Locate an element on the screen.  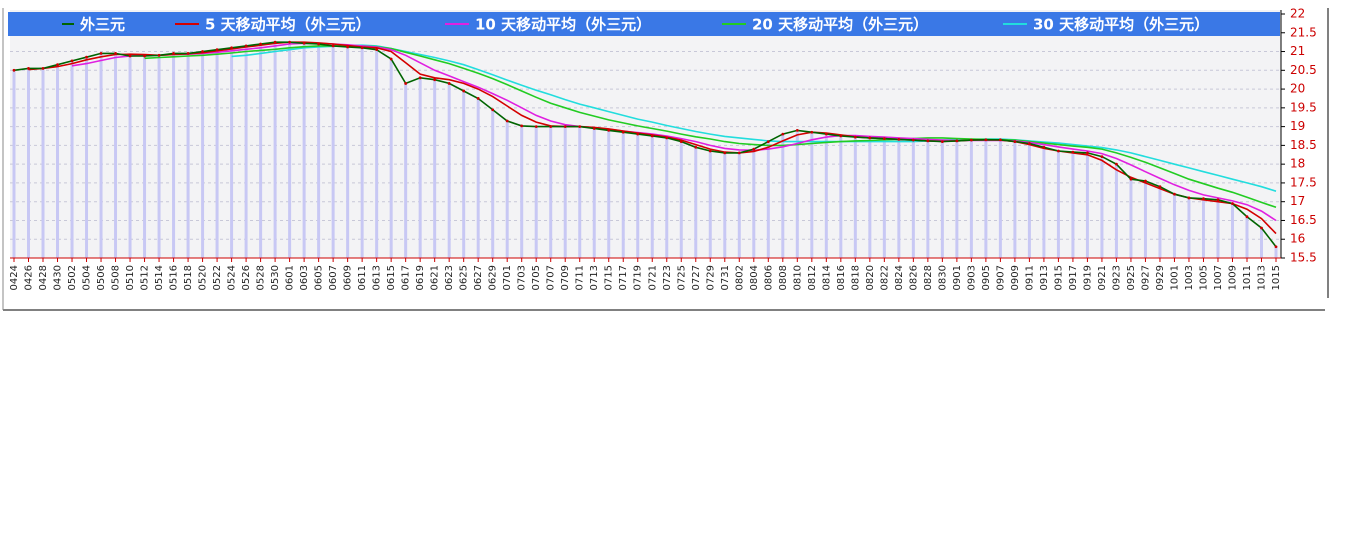
x-tick-label: 0921 is located at coordinates (1102, 277).